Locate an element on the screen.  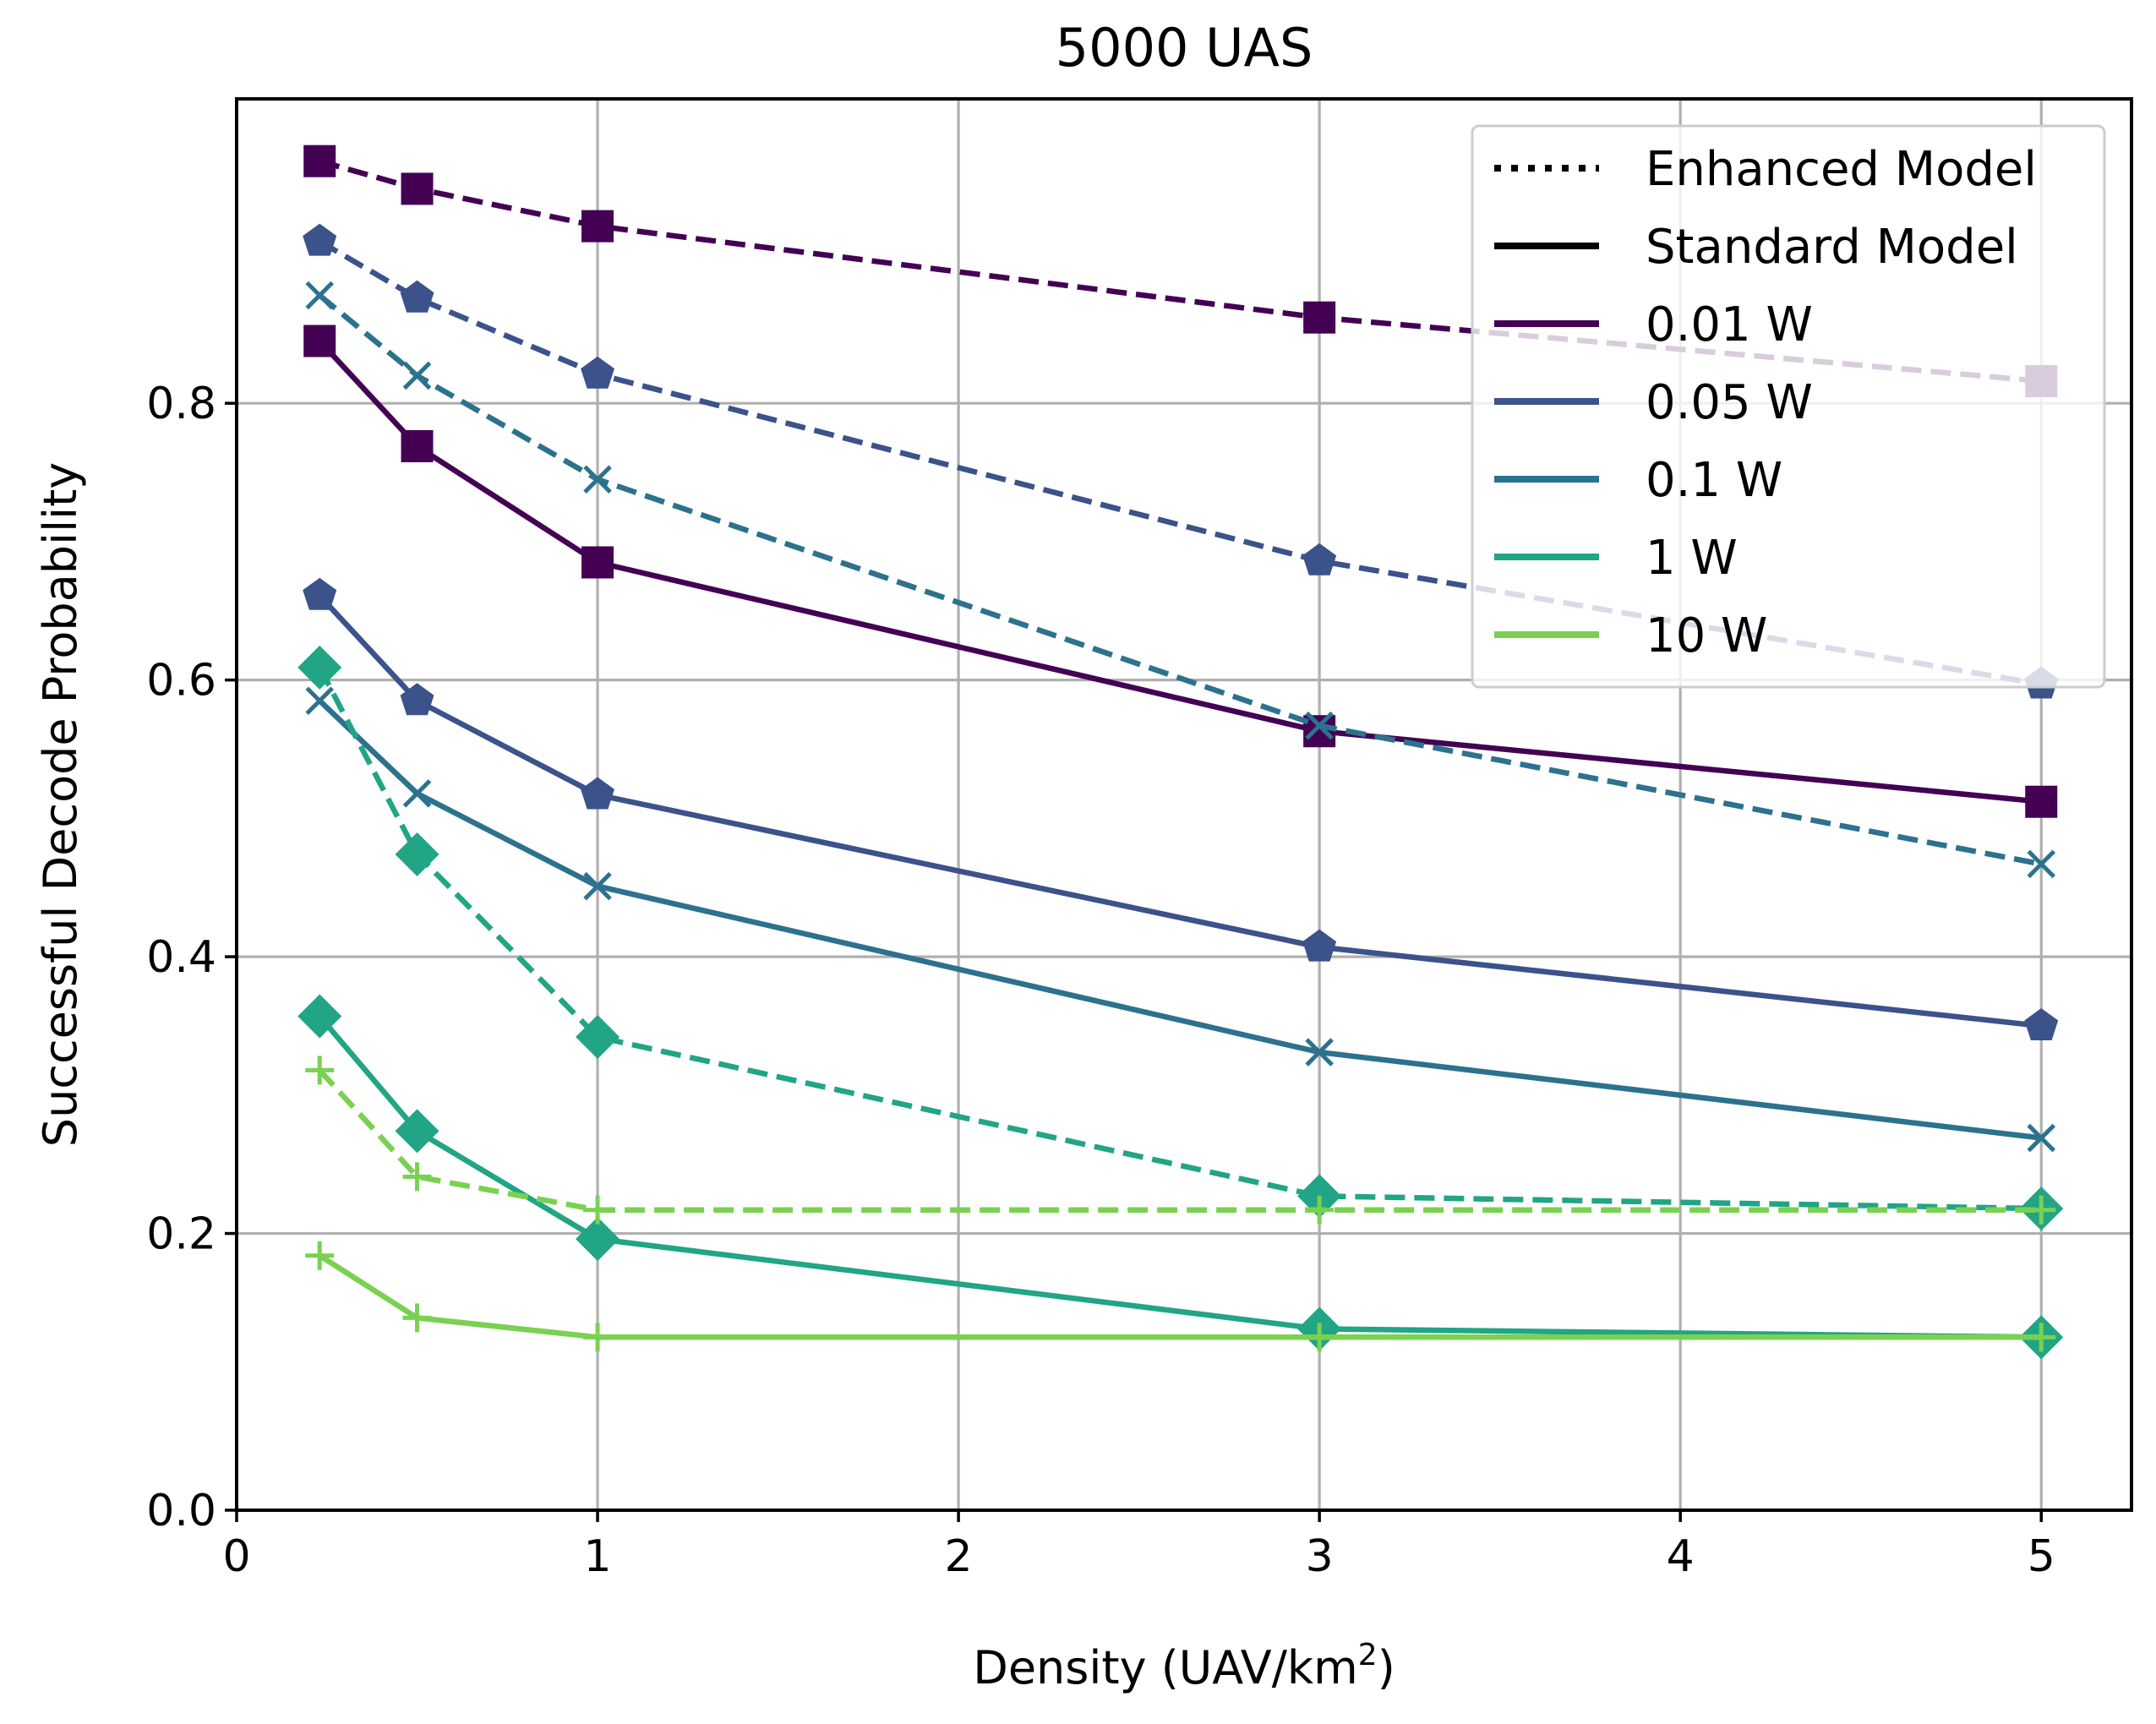
legend-label: Enhanced Model is located at coordinates (1841, 169).